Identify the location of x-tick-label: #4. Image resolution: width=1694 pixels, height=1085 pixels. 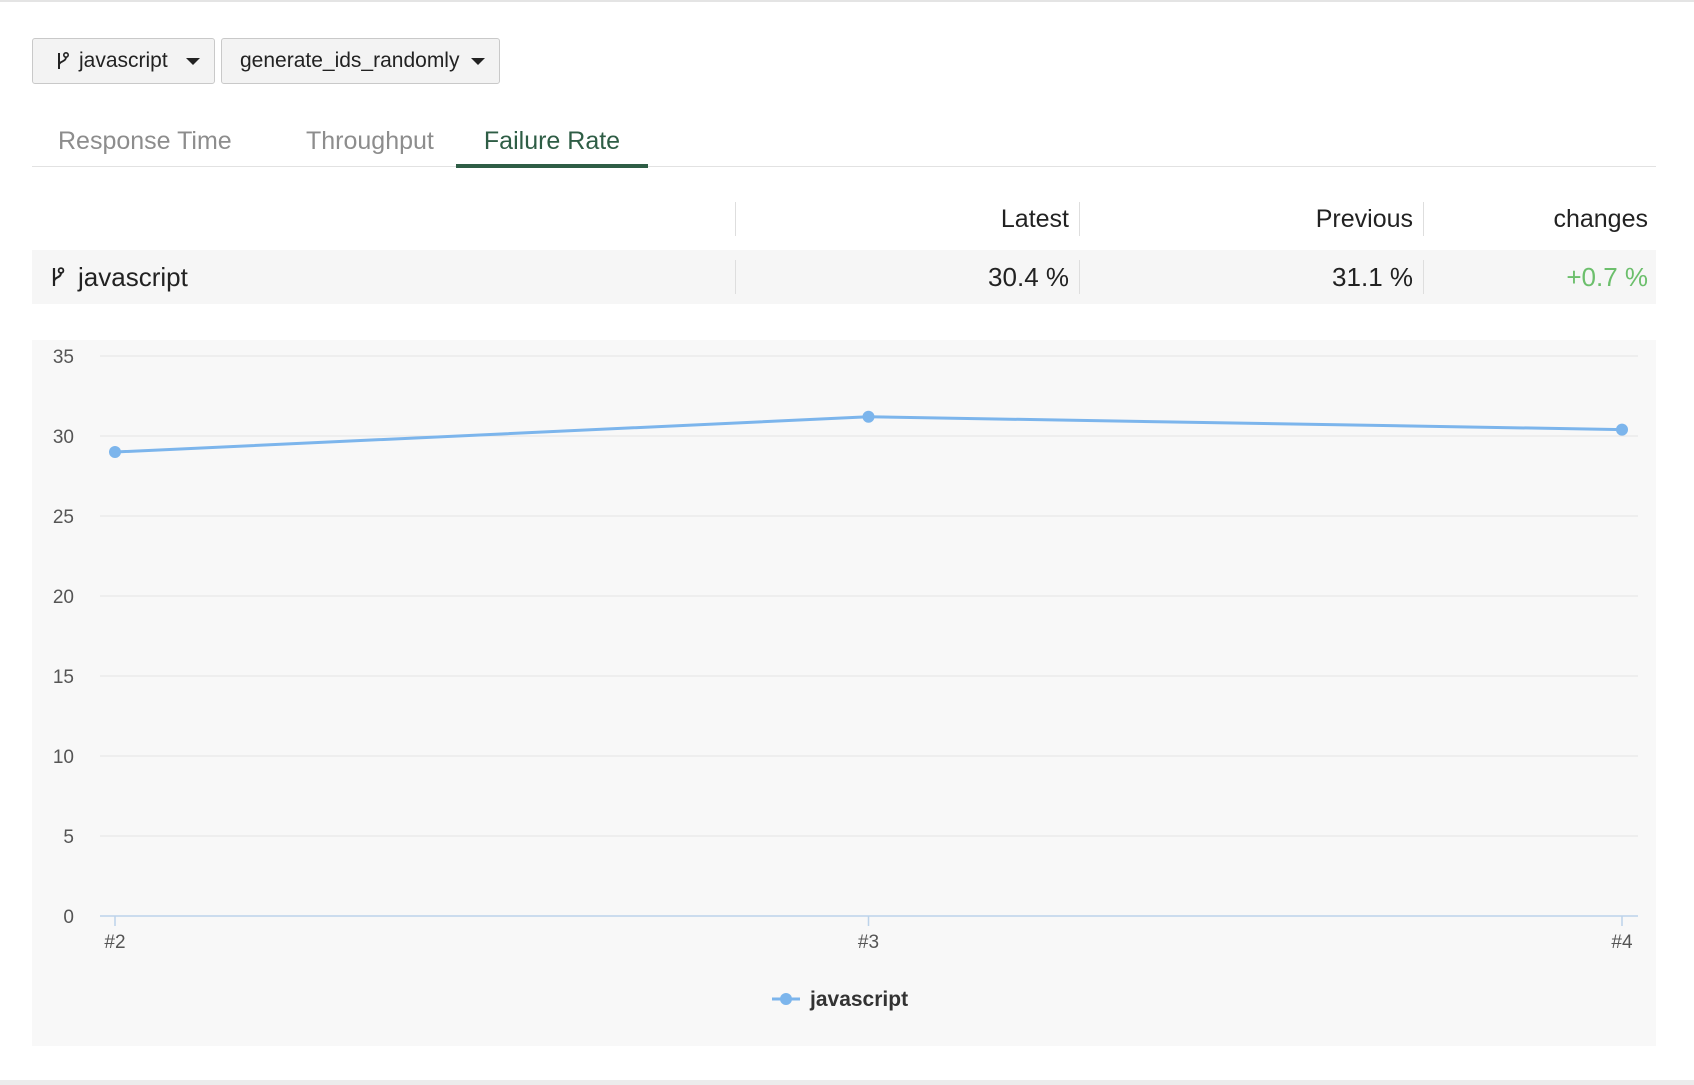
(1622, 942).